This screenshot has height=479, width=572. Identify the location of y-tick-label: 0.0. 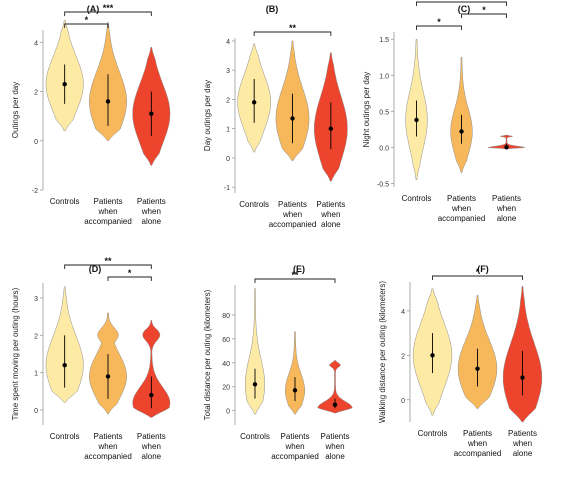
(384, 148).